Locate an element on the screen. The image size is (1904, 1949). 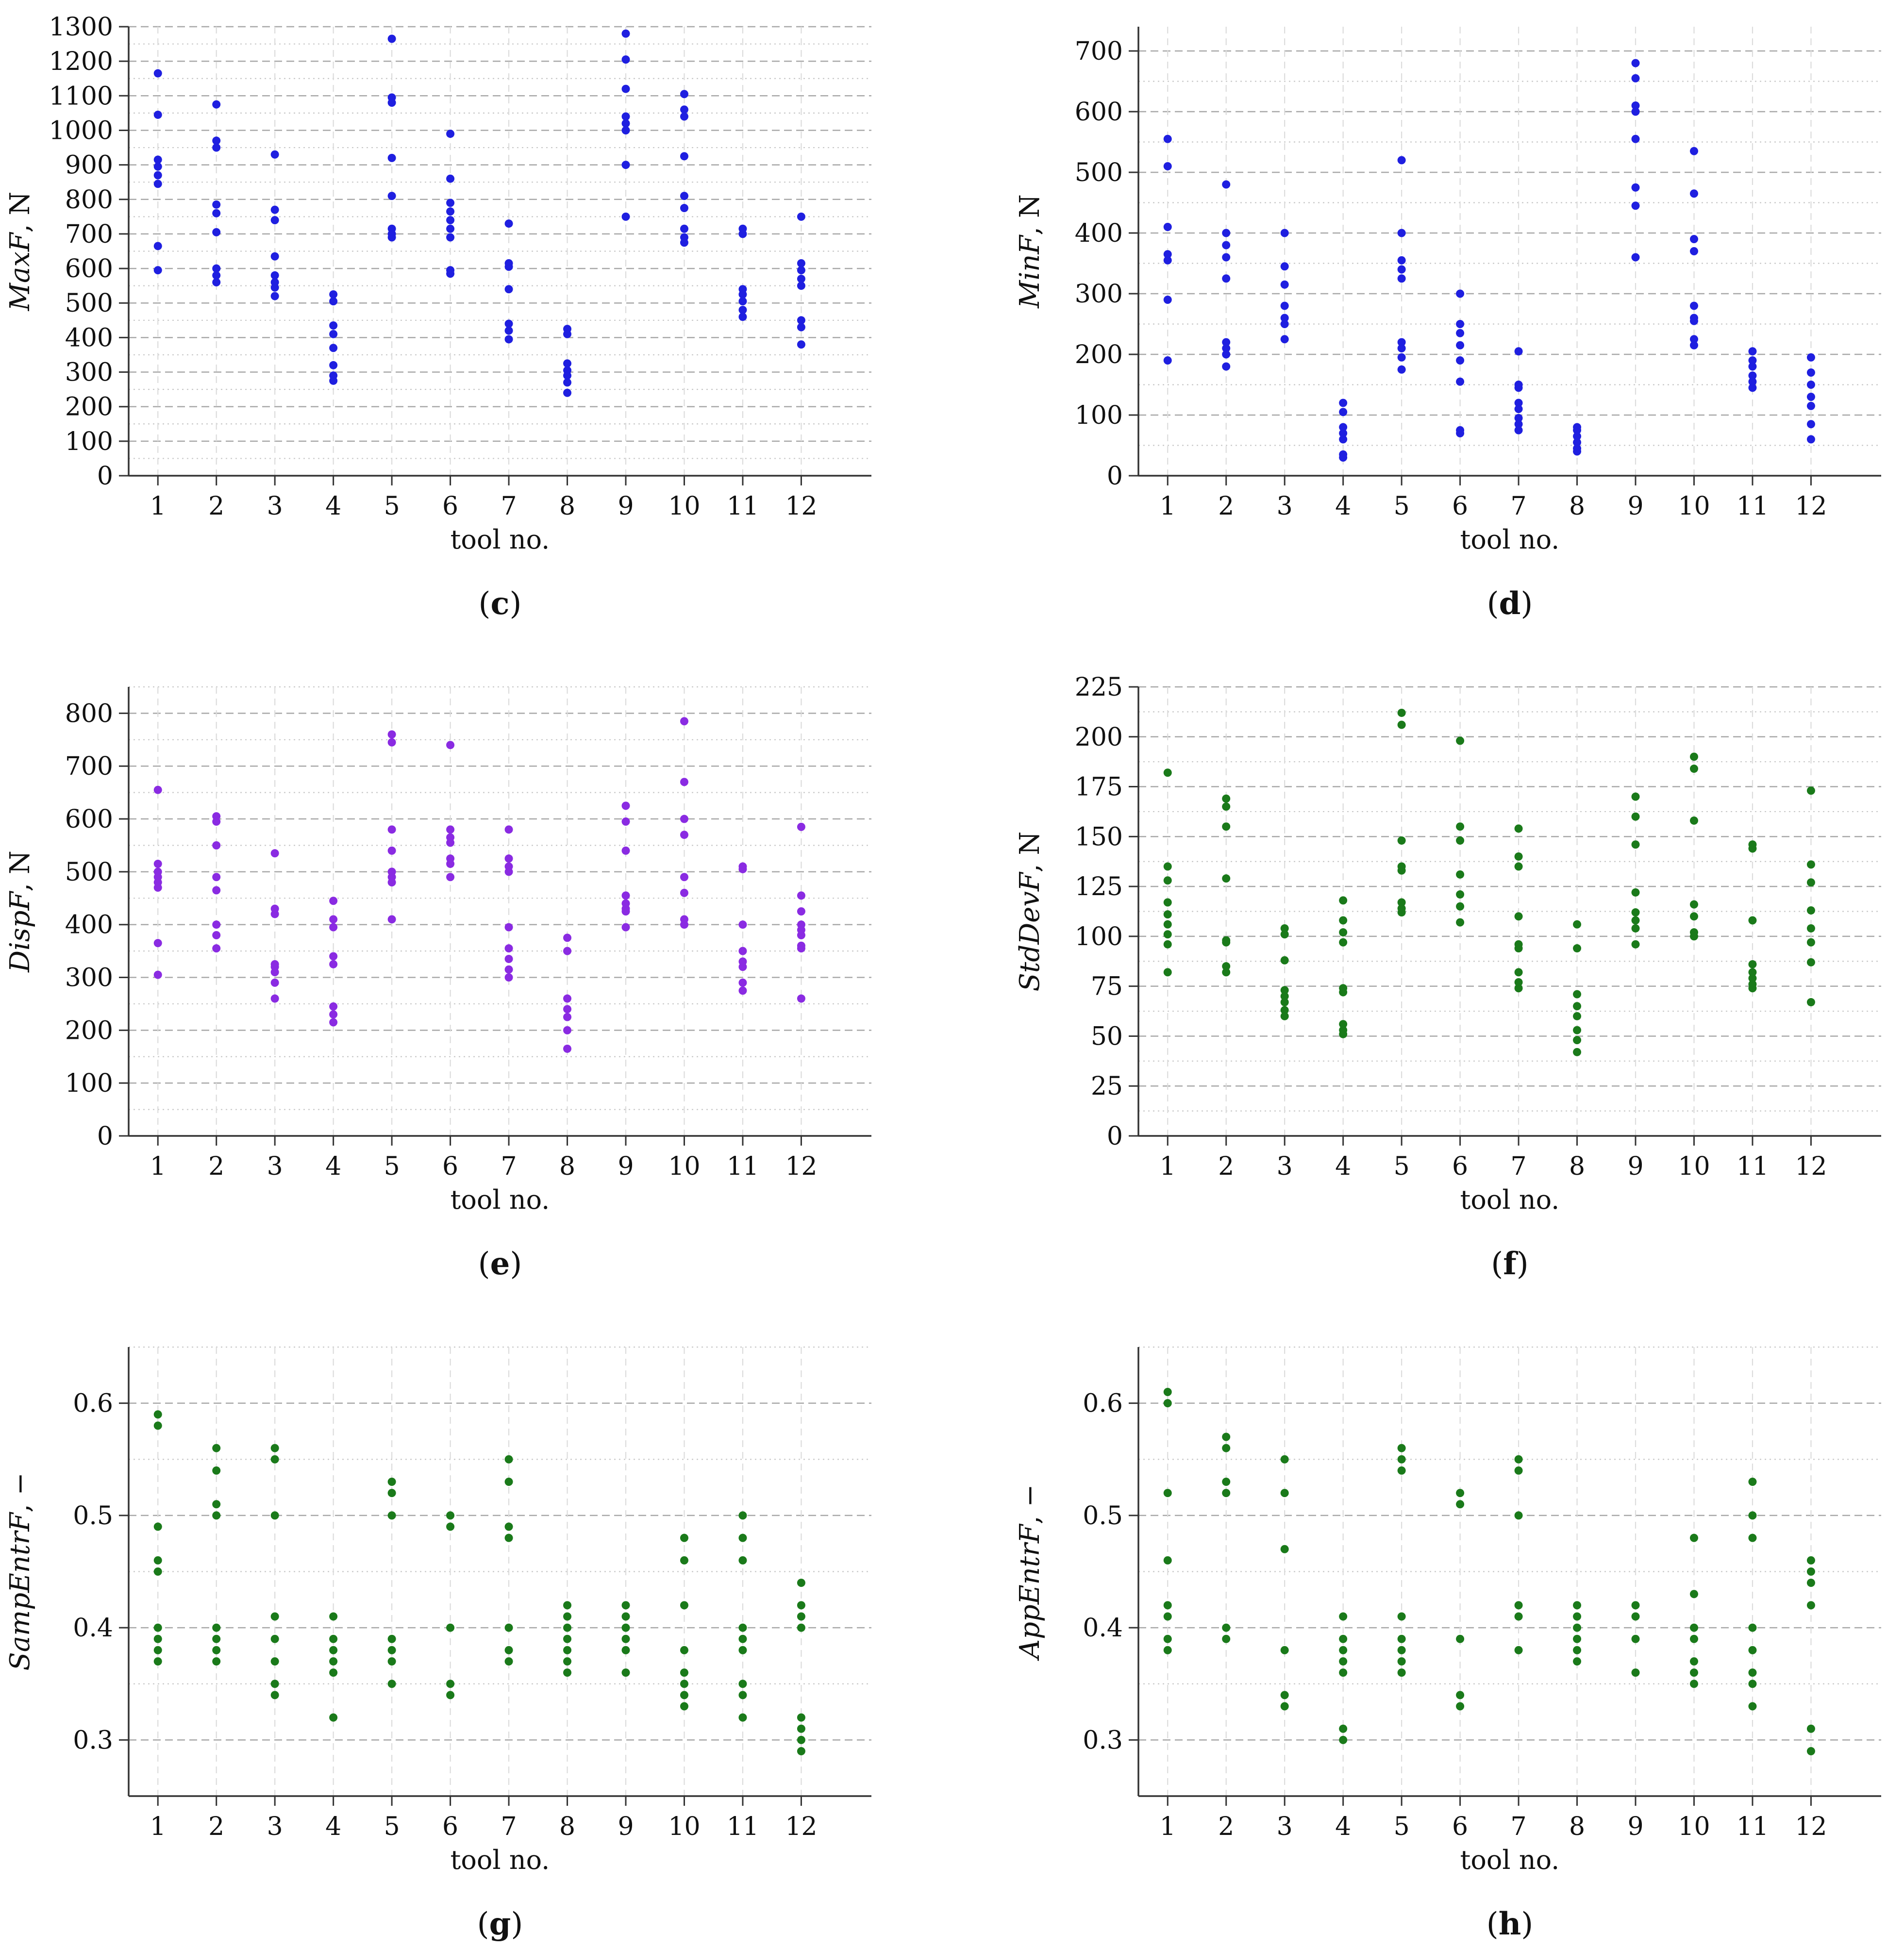
y-axis-title-main: DispF is located at coordinates (20, 932).